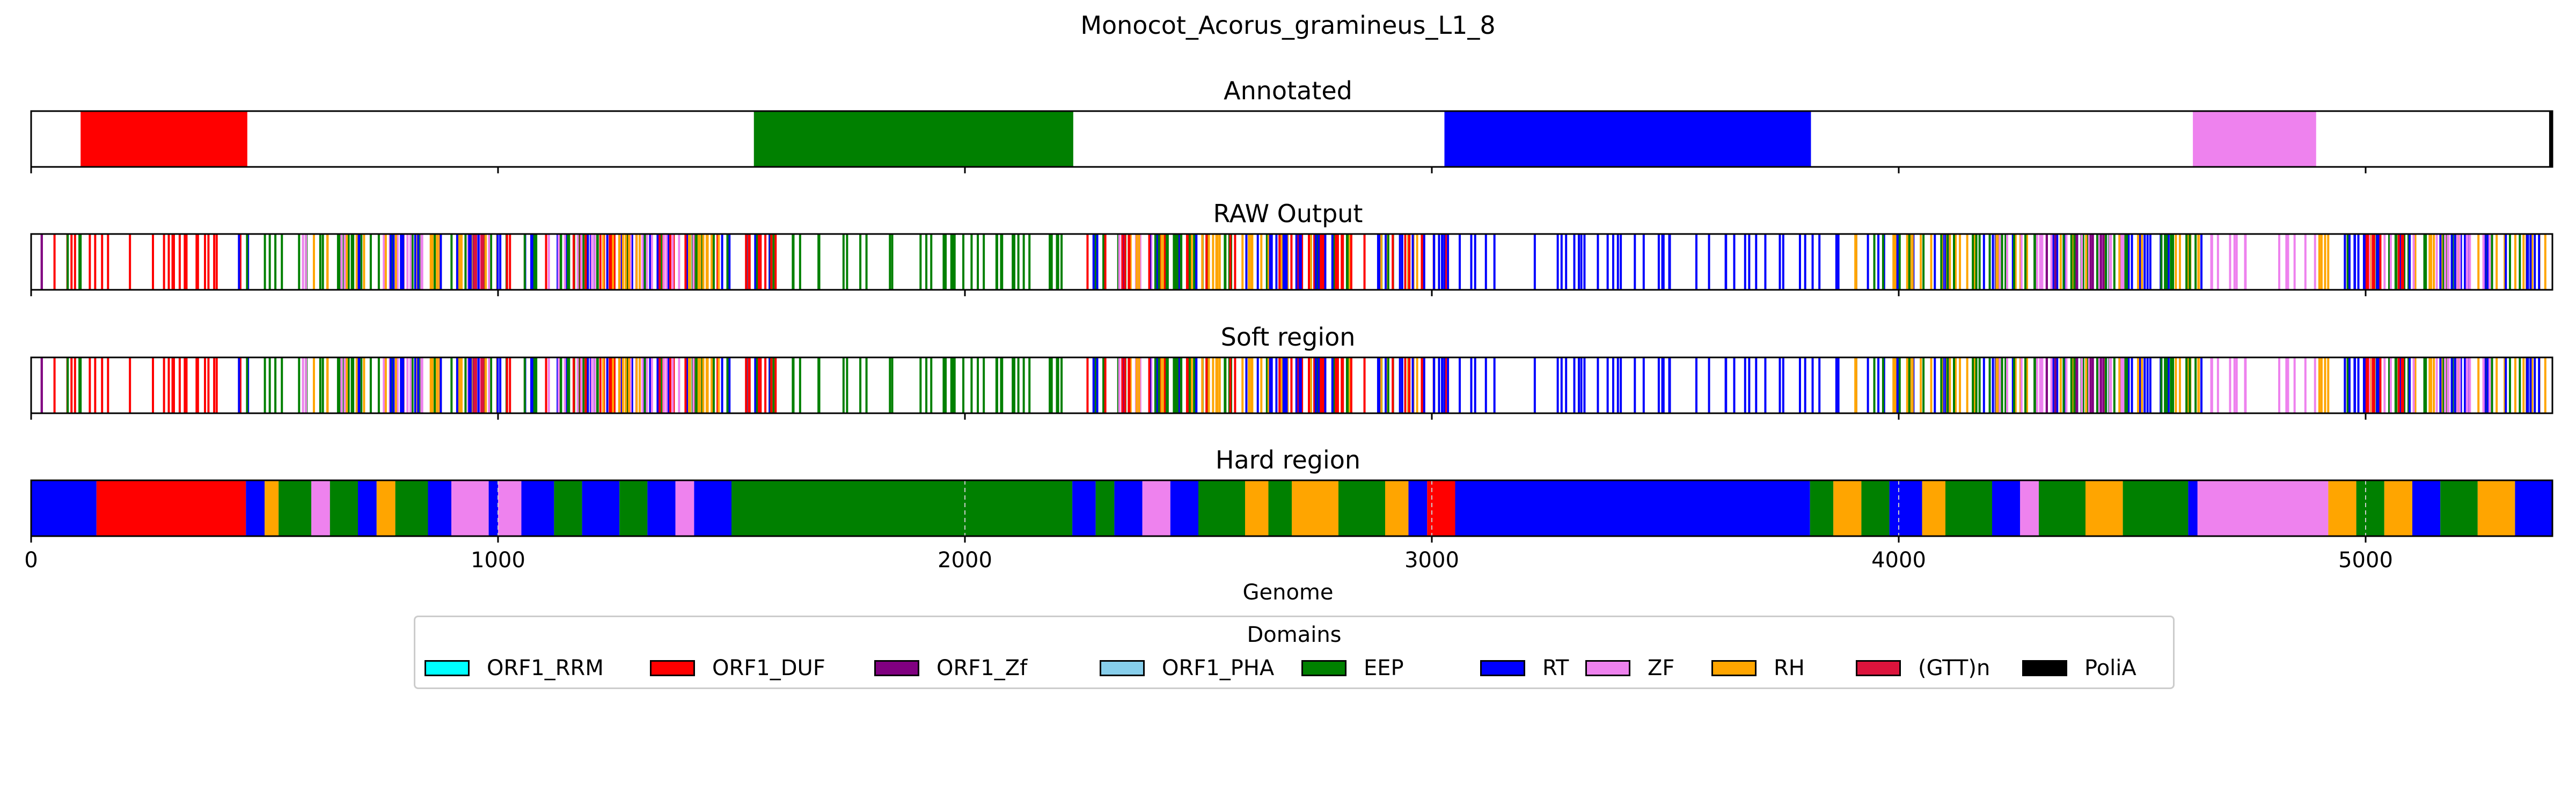  I want to click on x-axis-label: Genome, so click(1287, 592).